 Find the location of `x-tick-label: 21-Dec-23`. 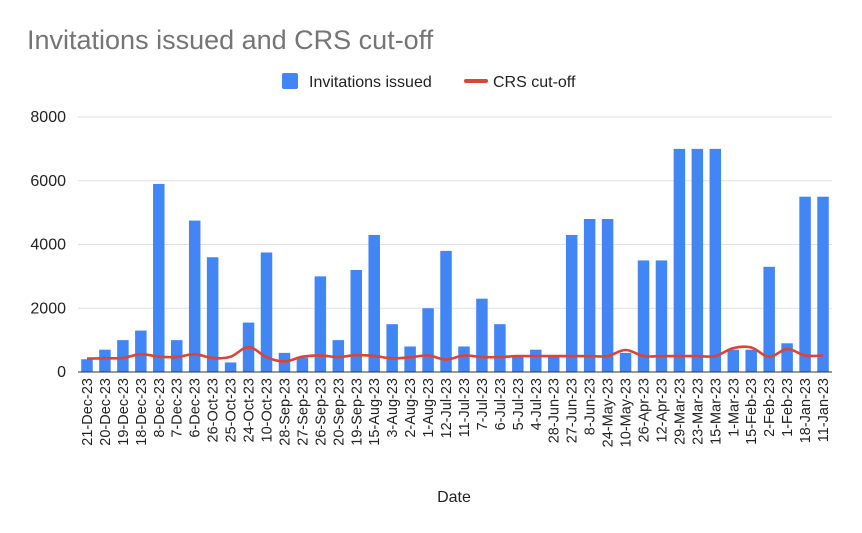

x-tick-label: 21-Dec-23 is located at coordinates (88, 412).